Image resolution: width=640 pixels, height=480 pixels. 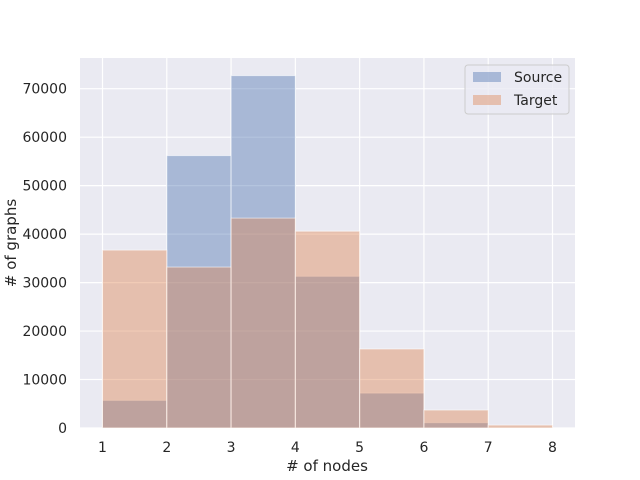 I want to click on y-tick-label: 60000, so click(x=44, y=138).